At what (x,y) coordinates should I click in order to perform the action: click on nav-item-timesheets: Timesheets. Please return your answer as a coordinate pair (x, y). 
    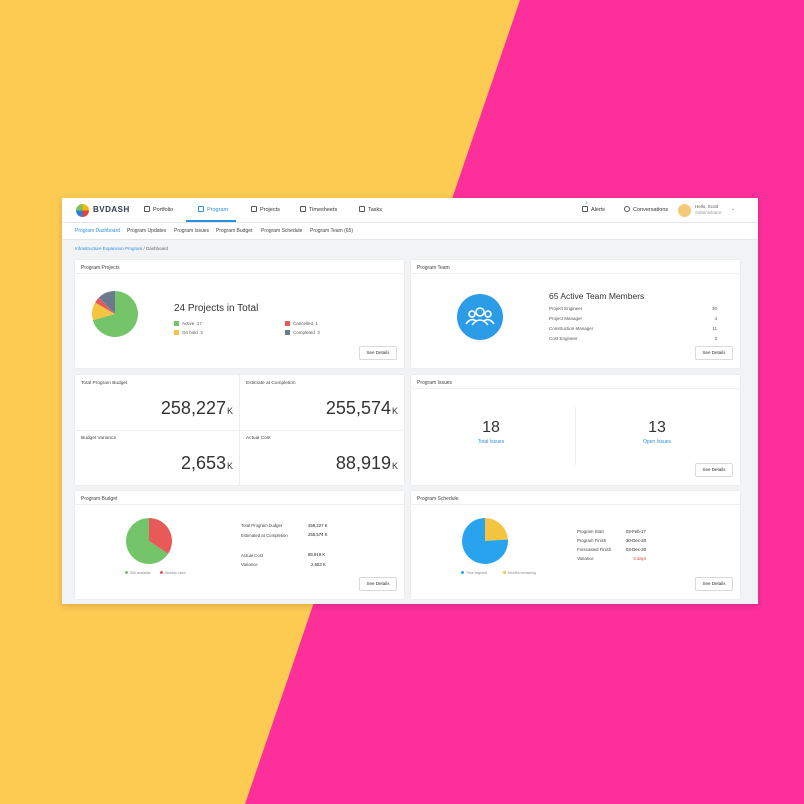
    Looking at the image, I should click on (318, 209).